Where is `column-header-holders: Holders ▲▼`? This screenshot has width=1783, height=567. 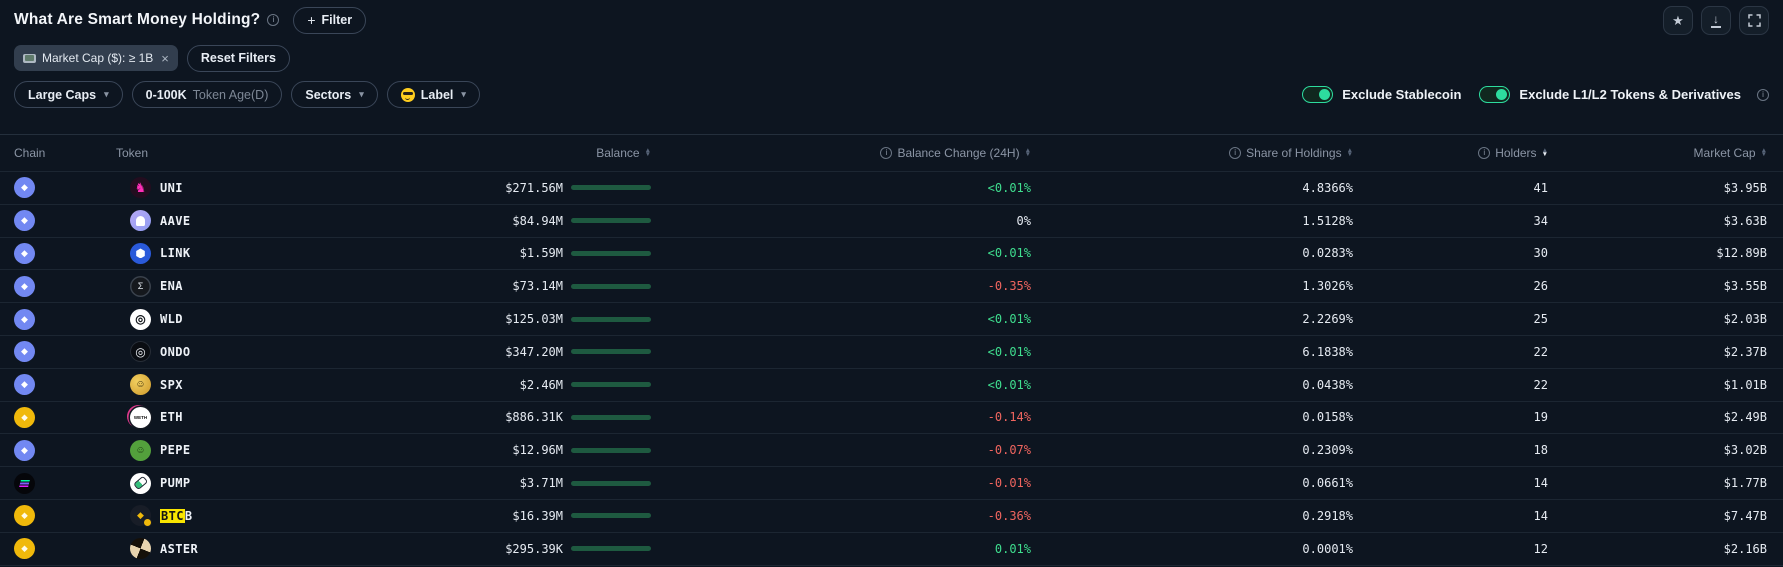
column-header-holders: Holders ▲▼ is located at coordinates (1450, 153).